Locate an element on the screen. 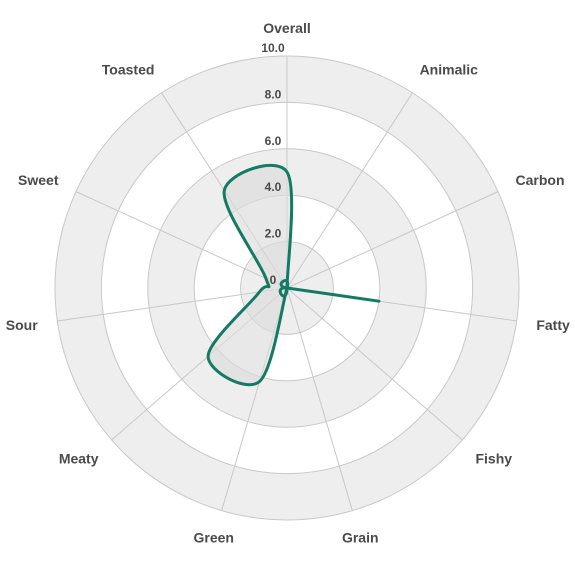  axis-label-overall: Overall is located at coordinates (286, 28).